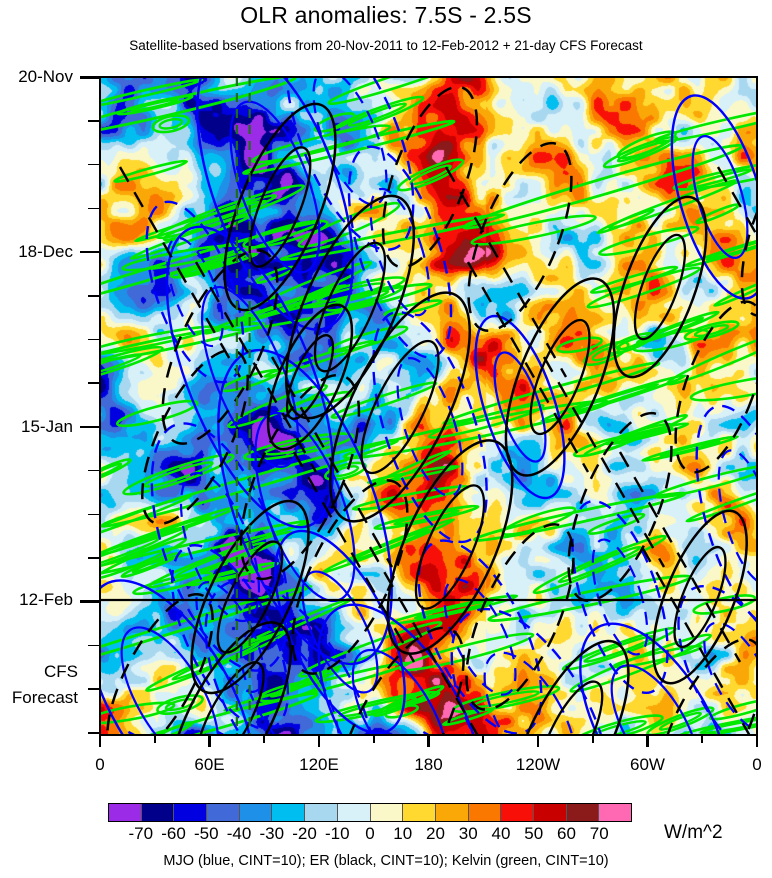 The image size is (772, 878). I want to click on x-axis: 0 60E 120E 180 120W 60W 0, so click(428, 758).